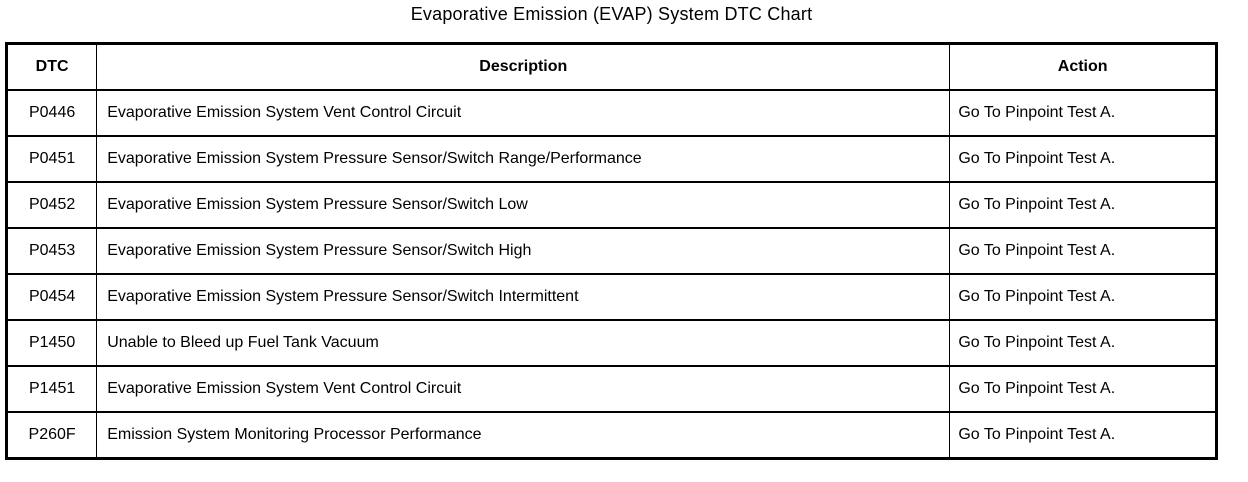 The width and height of the screenshot is (1248, 482). What do you see at coordinates (51, 159) in the screenshot?
I see `dtc-code: P0451` at bounding box center [51, 159].